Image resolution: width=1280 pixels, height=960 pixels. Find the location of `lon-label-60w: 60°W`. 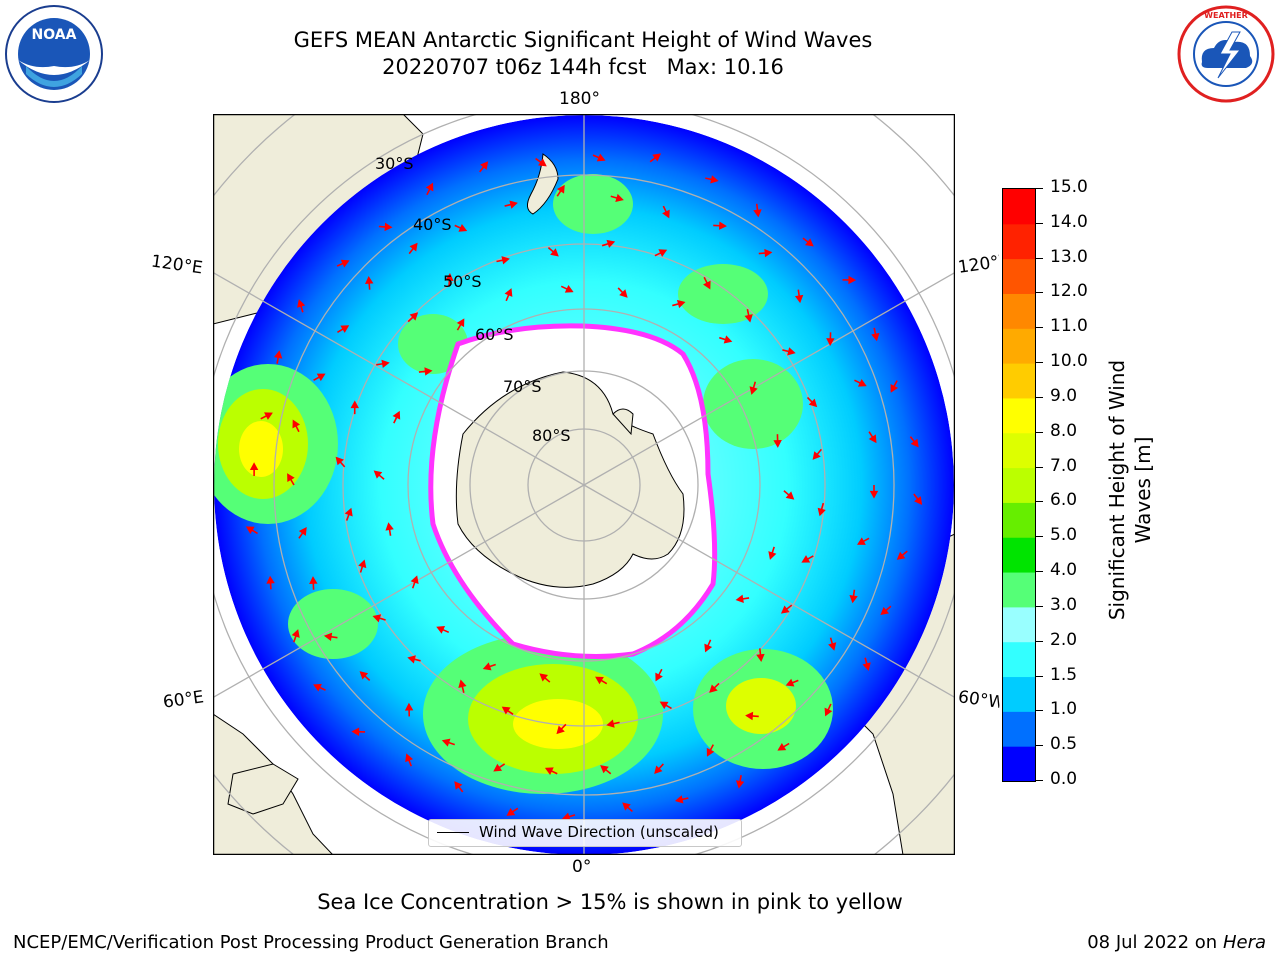

lon-label-60w: 60°W is located at coordinates (979, 700).